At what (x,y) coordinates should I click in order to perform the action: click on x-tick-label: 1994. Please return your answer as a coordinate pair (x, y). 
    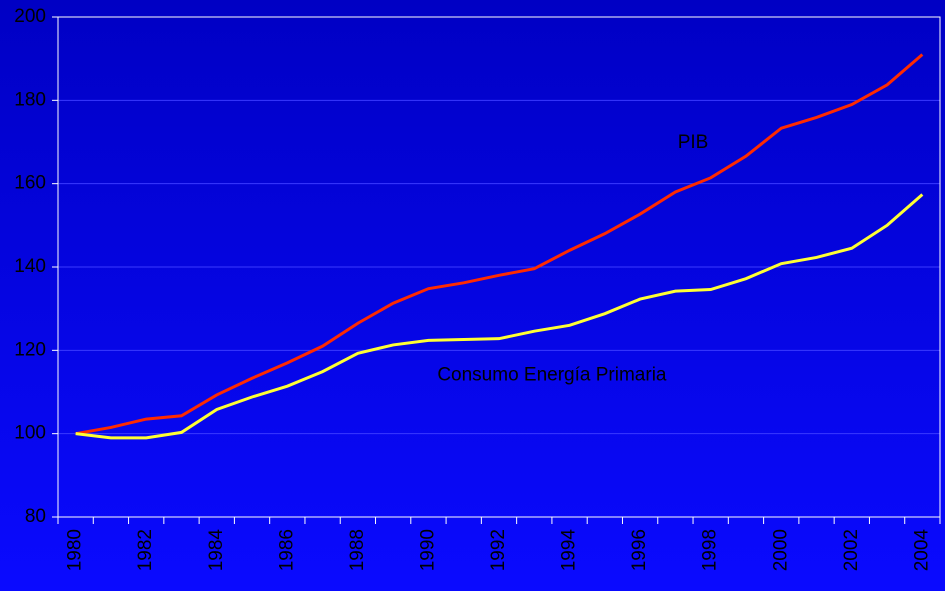
    Looking at the image, I should click on (569, 550).